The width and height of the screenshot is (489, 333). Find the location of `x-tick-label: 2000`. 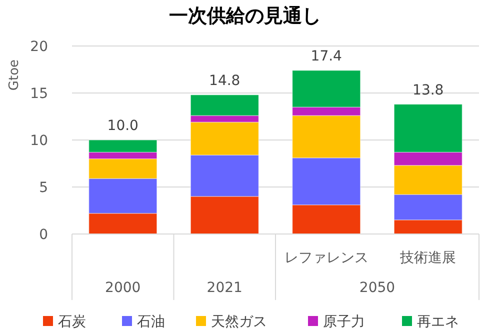

x-tick-label: 2000 is located at coordinates (123, 288).